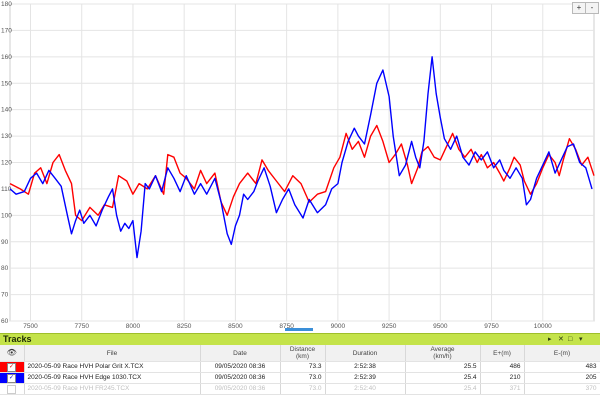 This screenshot has height=401, width=600. What do you see at coordinates (112, 367) in the screenshot?
I see `file-cell: 2020-05-09 Race HVH Polar Grit X.TCX` at bounding box center [112, 367].